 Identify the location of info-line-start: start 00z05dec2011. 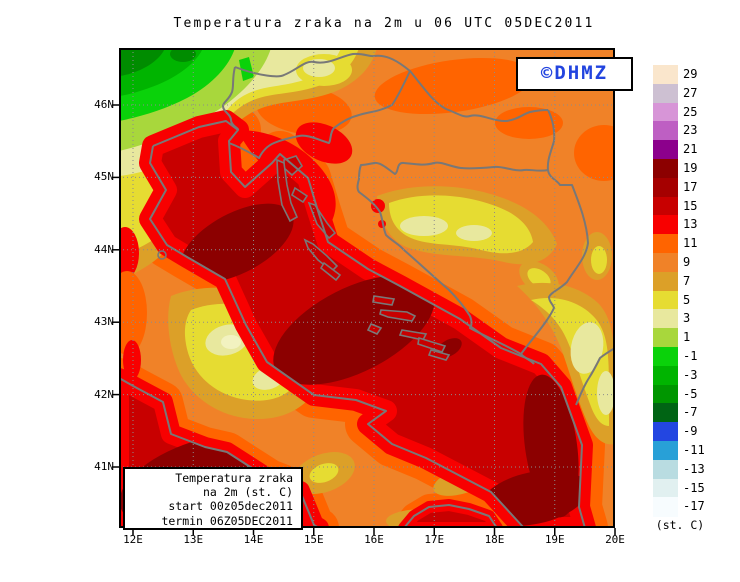
(230, 506).